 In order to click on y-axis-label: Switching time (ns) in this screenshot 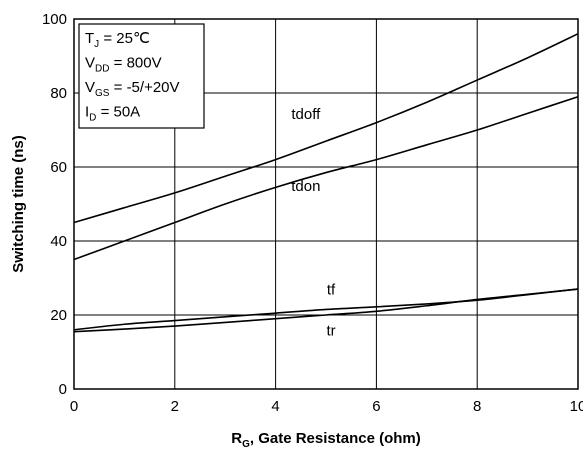, I will do `click(18, 204)`.